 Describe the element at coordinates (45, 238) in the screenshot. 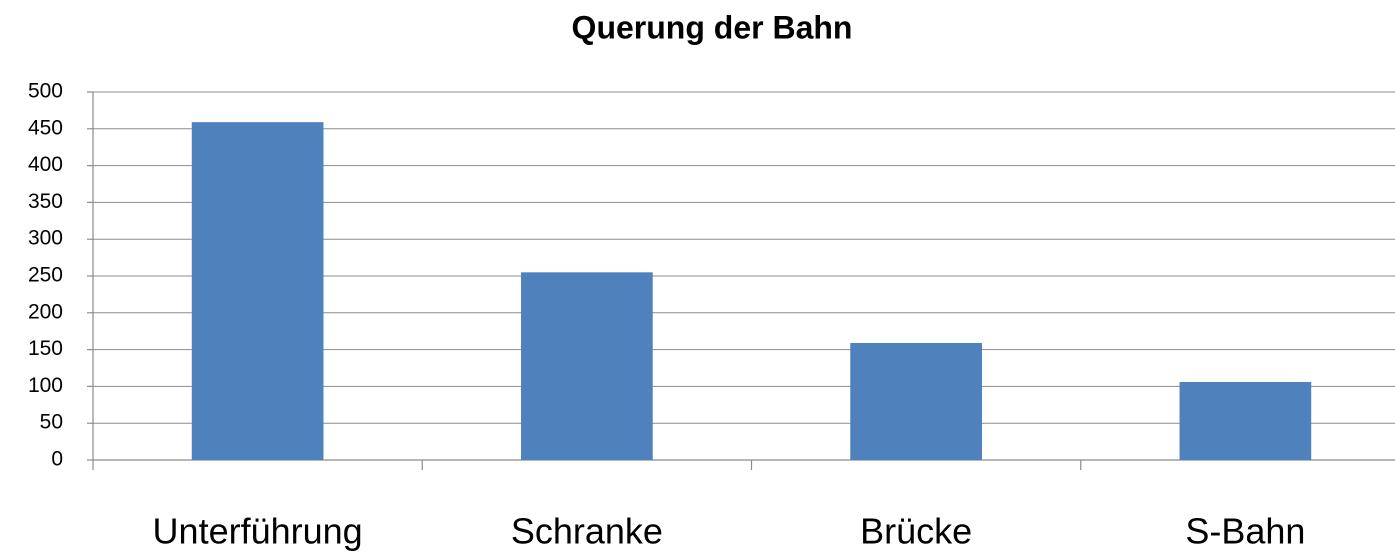

I see `y-tick-label: 300` at that location.